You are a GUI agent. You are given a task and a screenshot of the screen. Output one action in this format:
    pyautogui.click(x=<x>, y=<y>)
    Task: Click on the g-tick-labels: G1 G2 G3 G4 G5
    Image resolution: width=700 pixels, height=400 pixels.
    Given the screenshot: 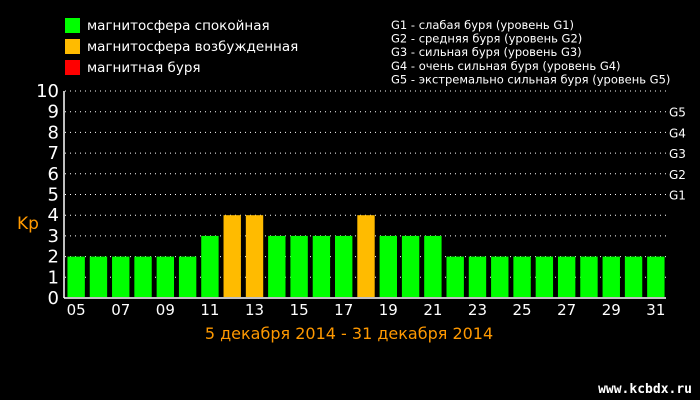 What is the action you would take?
    pyautogui.click(x=677, y=154)
    